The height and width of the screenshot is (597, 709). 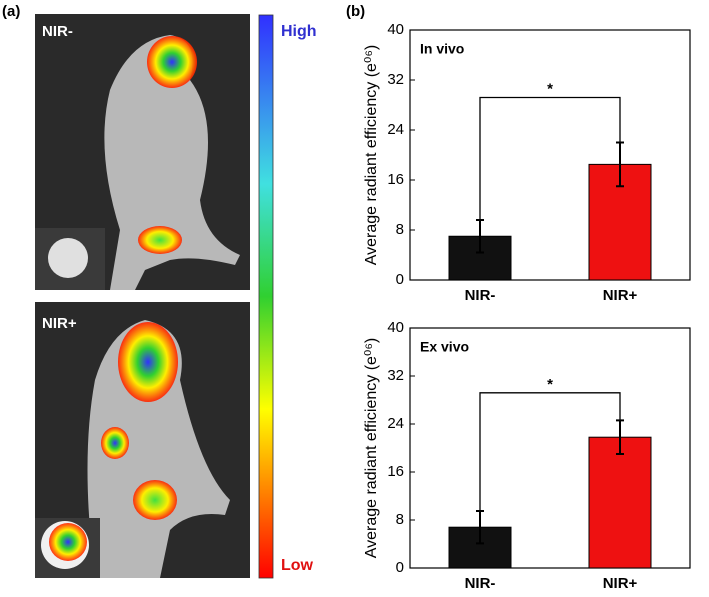 What do you see at coordinates (444, 347) in the screenshot?
I see `chart-title: Ex vivo` at bounding box center [444, 347].